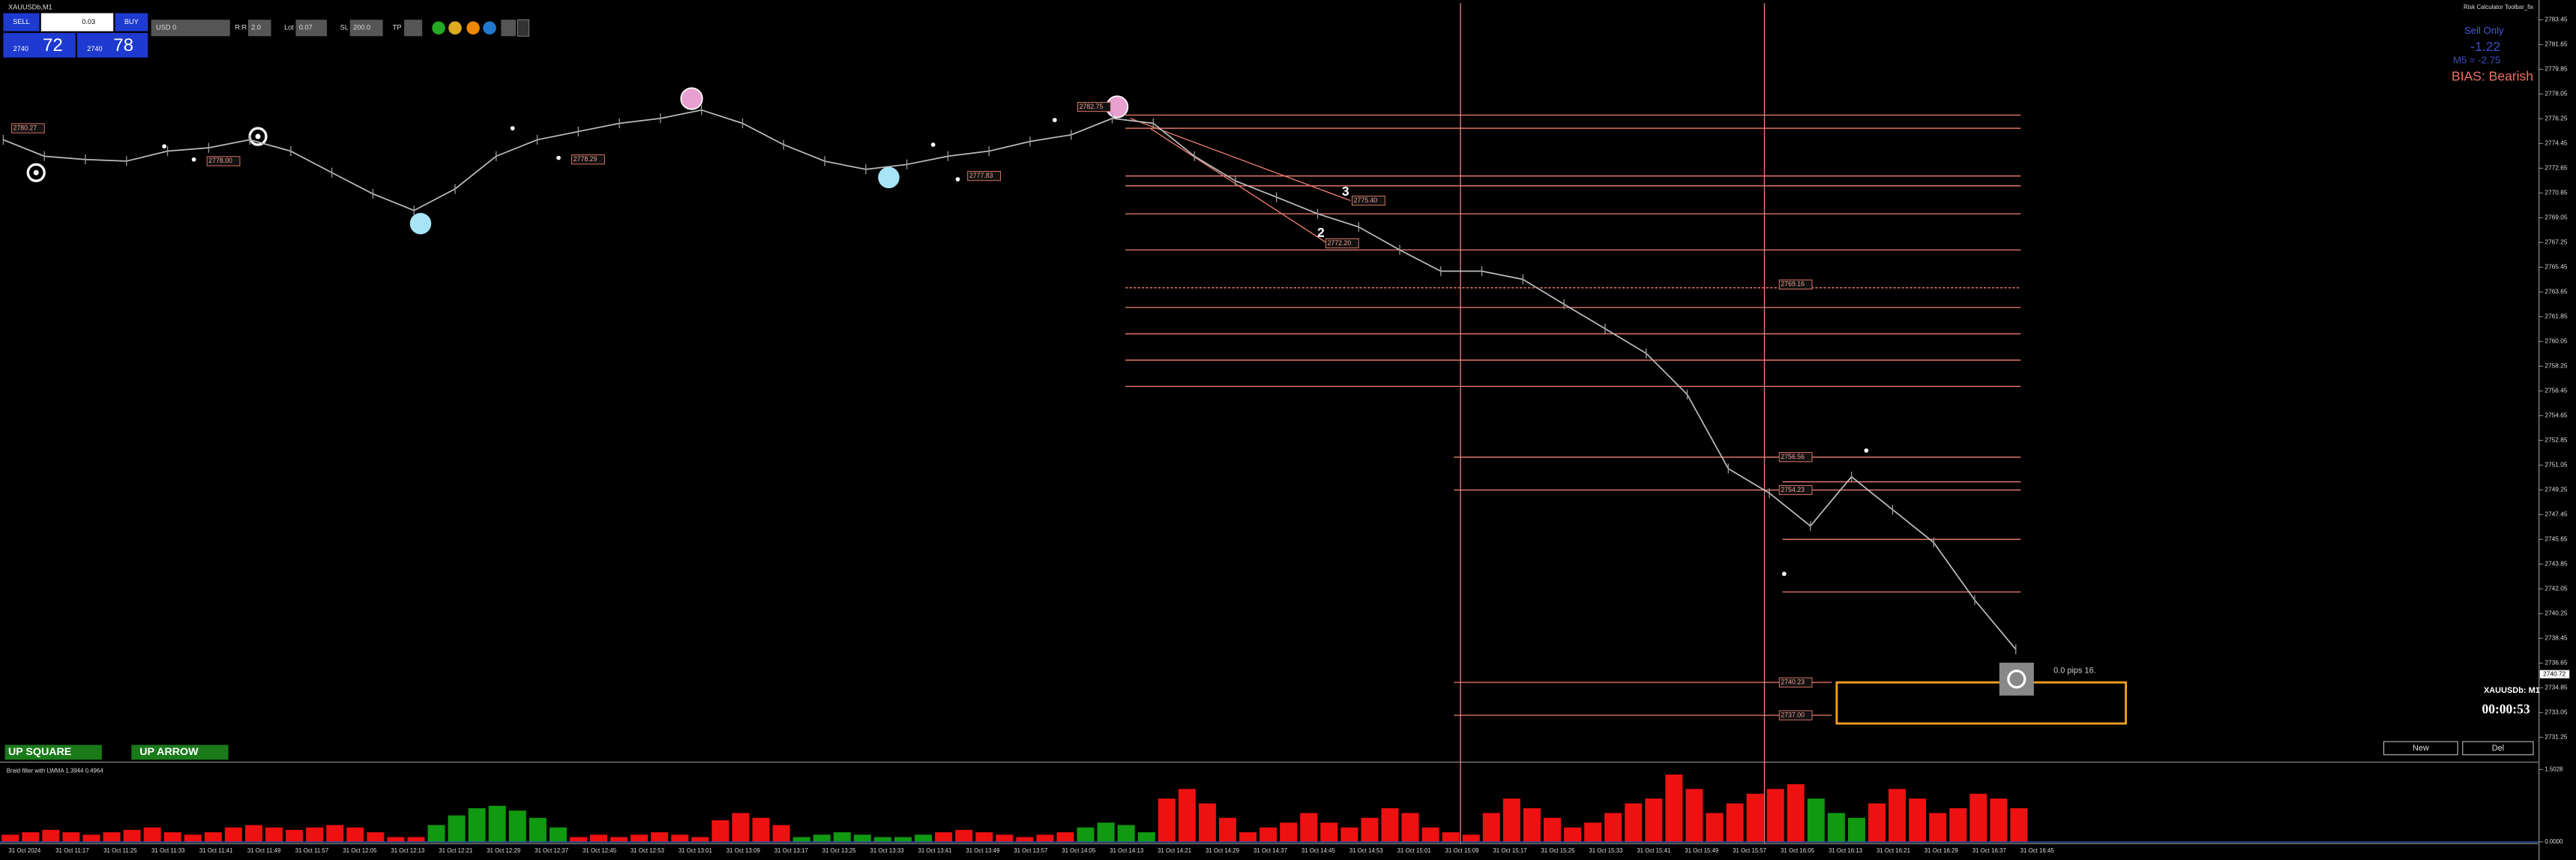 The image size is (2576, 860). Describe the element at coordinates (1346, 191) in the screenshot. I see `wave-label: 3` at that location.